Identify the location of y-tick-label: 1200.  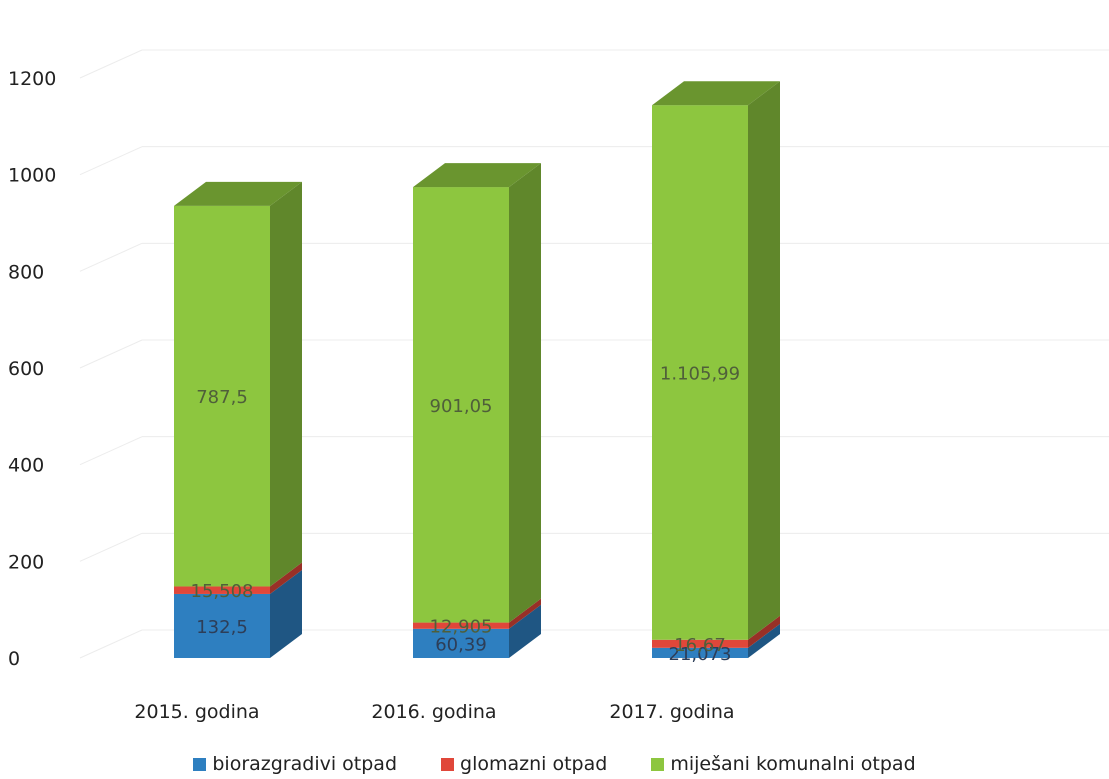
(32, 79).